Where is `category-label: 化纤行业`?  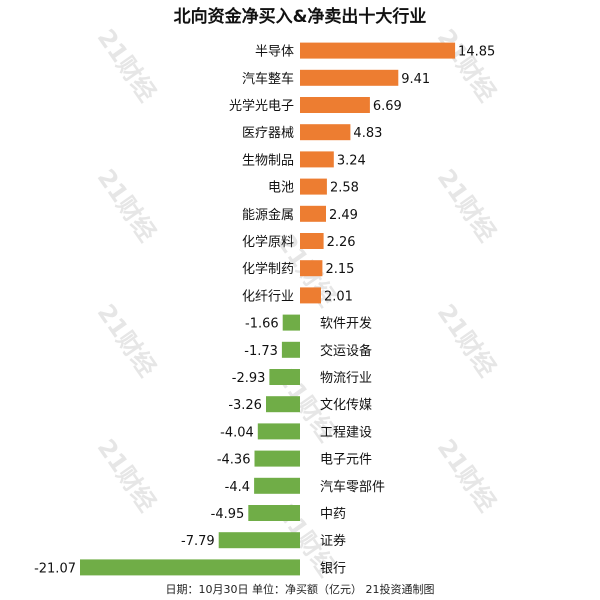 category-label: 化纤行业 is located at coordinates (268, 296).